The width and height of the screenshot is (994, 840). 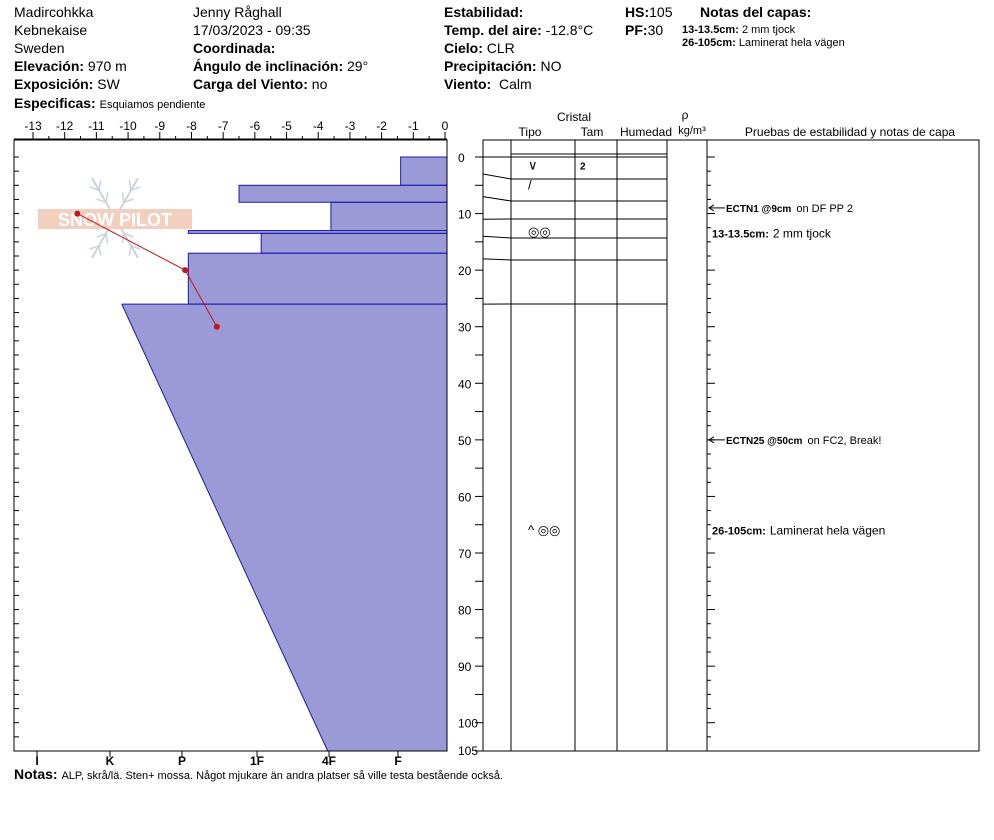 What do you see at coordinates (257, 761) in the screenshot?
I see `hardness-tick-label: 1F` at bounding box center [257, 761].